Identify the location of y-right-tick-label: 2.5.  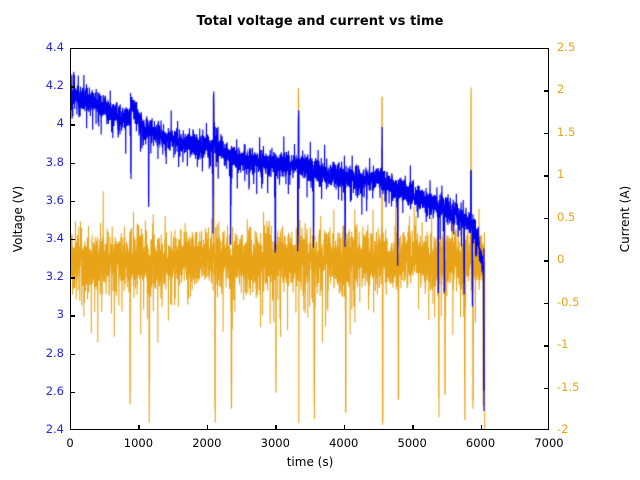
(566, 47).